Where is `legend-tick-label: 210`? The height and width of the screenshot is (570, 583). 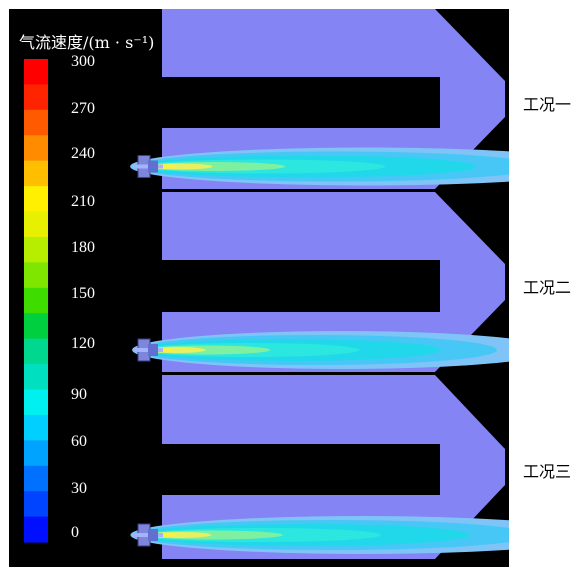 legend-tick-label: 210 is located at coordinates (83, 201).